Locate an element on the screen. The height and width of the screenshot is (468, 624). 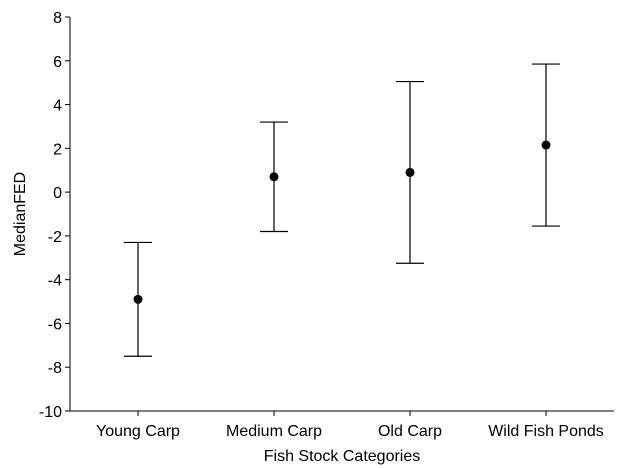
y-tick-label: 2 is located at coordinates (57, 149).